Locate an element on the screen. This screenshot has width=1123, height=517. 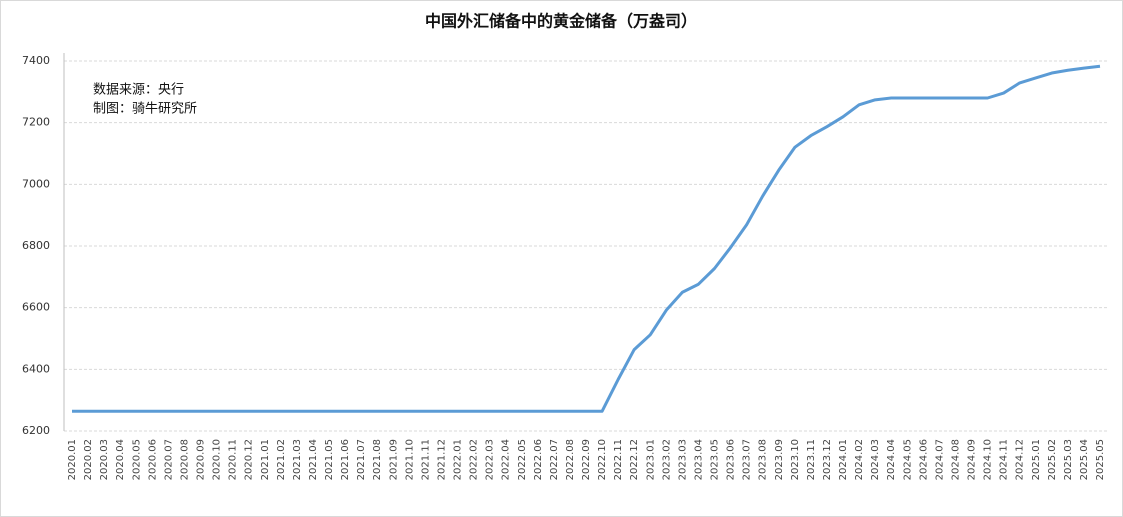
x-tick-label: 2023.09 is located at coordinates (779, 459).